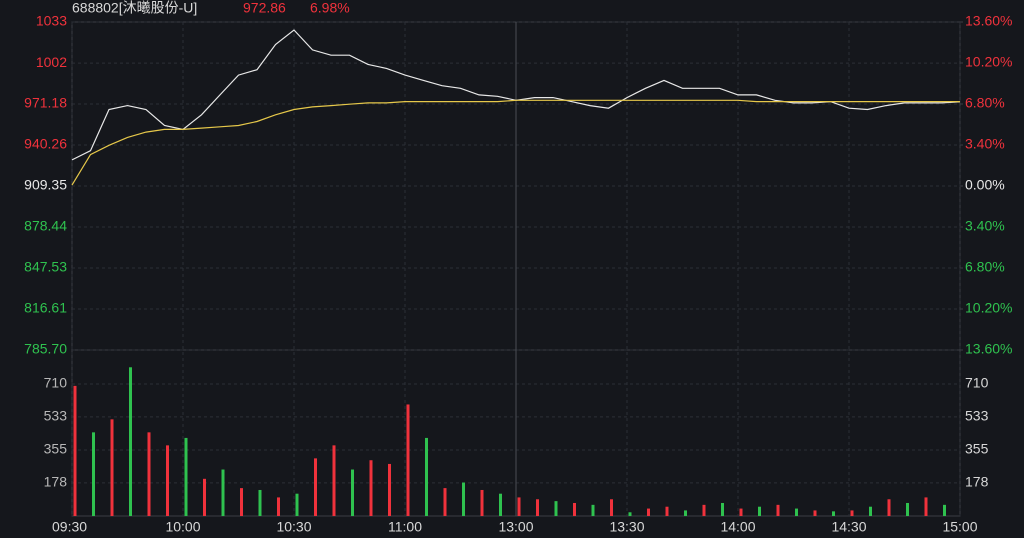 The height and width of the screenshot is (538, 1024). I want to click on y-tick-label: 878.44, so click(45, 226).